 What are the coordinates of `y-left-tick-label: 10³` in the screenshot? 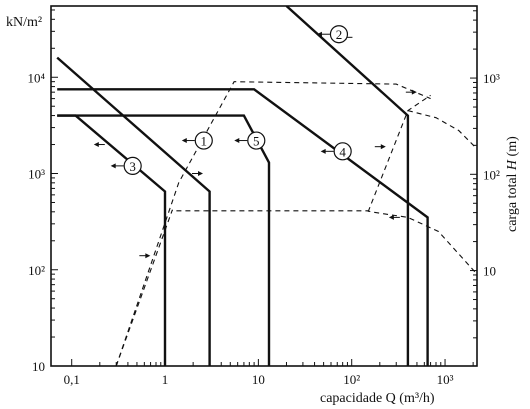 It's located at (36, 174).